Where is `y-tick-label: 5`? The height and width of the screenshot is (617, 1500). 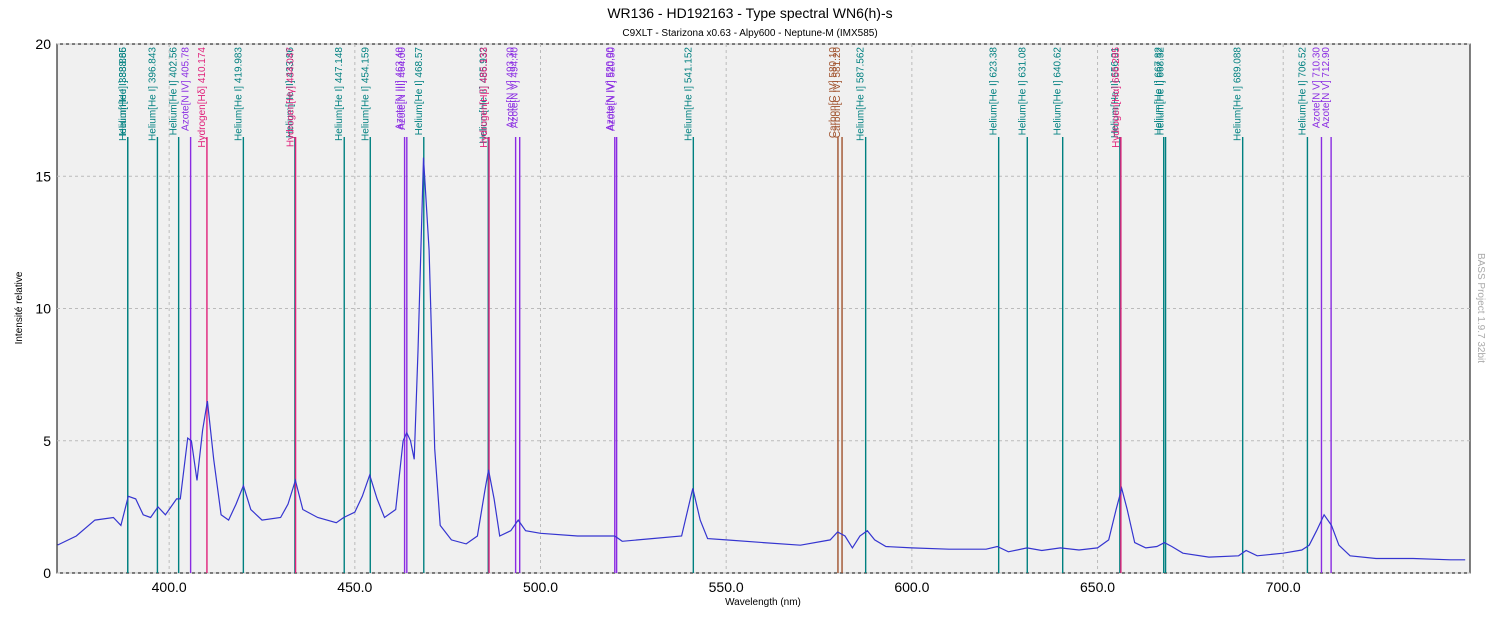
y-tick-label: 5 is located at coordinates (47, 441).